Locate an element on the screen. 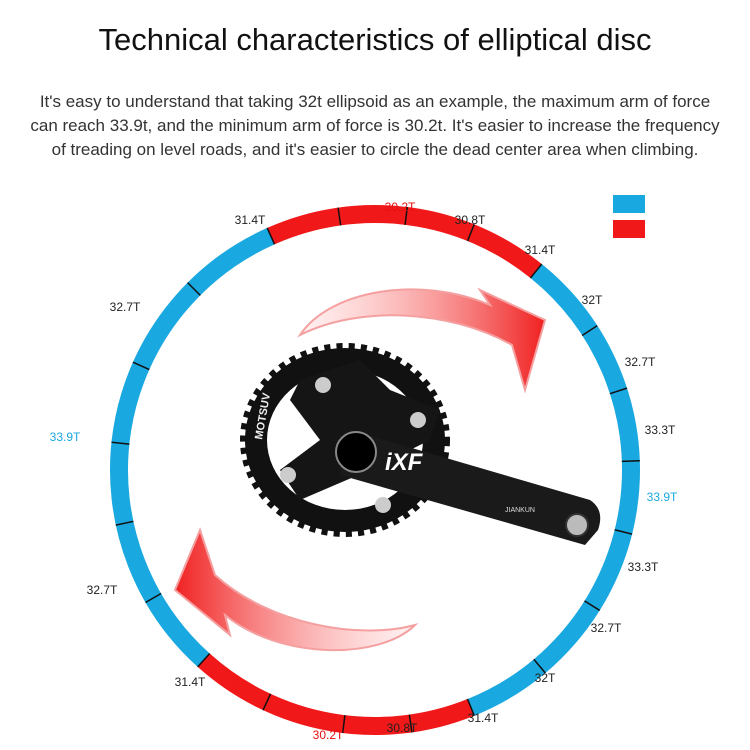 This screenshot has height=750, width=750. legend-swatch-red is located at coordinates (629, 229).